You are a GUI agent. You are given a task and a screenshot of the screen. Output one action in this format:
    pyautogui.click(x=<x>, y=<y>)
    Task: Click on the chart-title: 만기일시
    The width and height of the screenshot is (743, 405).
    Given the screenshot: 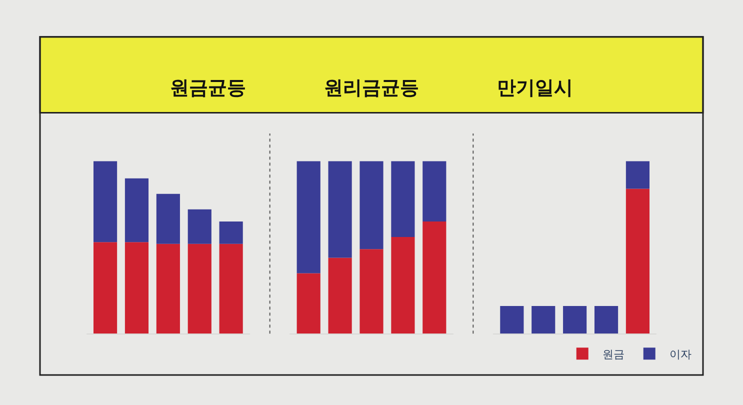 What is the action you would take?
    pyautogui.click(x=535, y=88)
    